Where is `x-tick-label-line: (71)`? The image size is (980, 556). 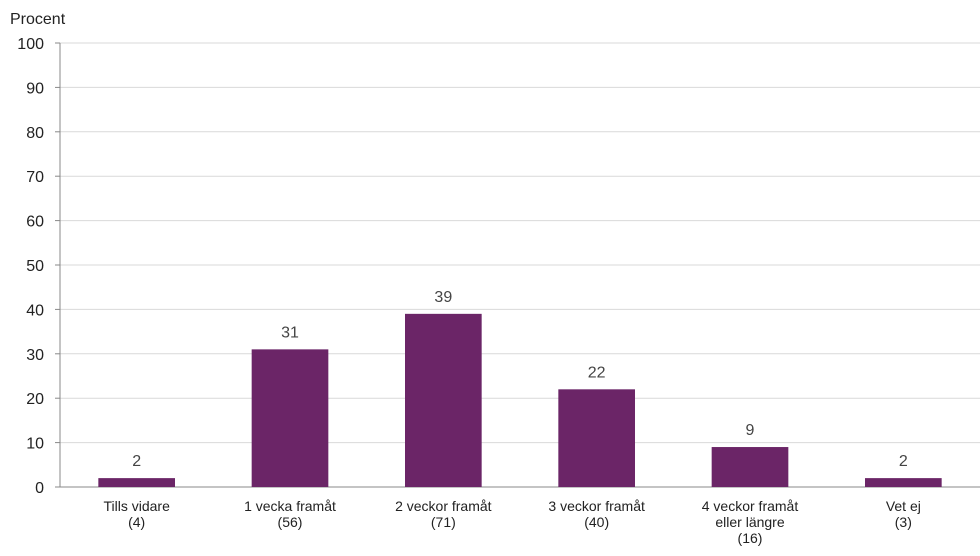 x-tick-label-line: (71) is located at coordinates (443, 522).